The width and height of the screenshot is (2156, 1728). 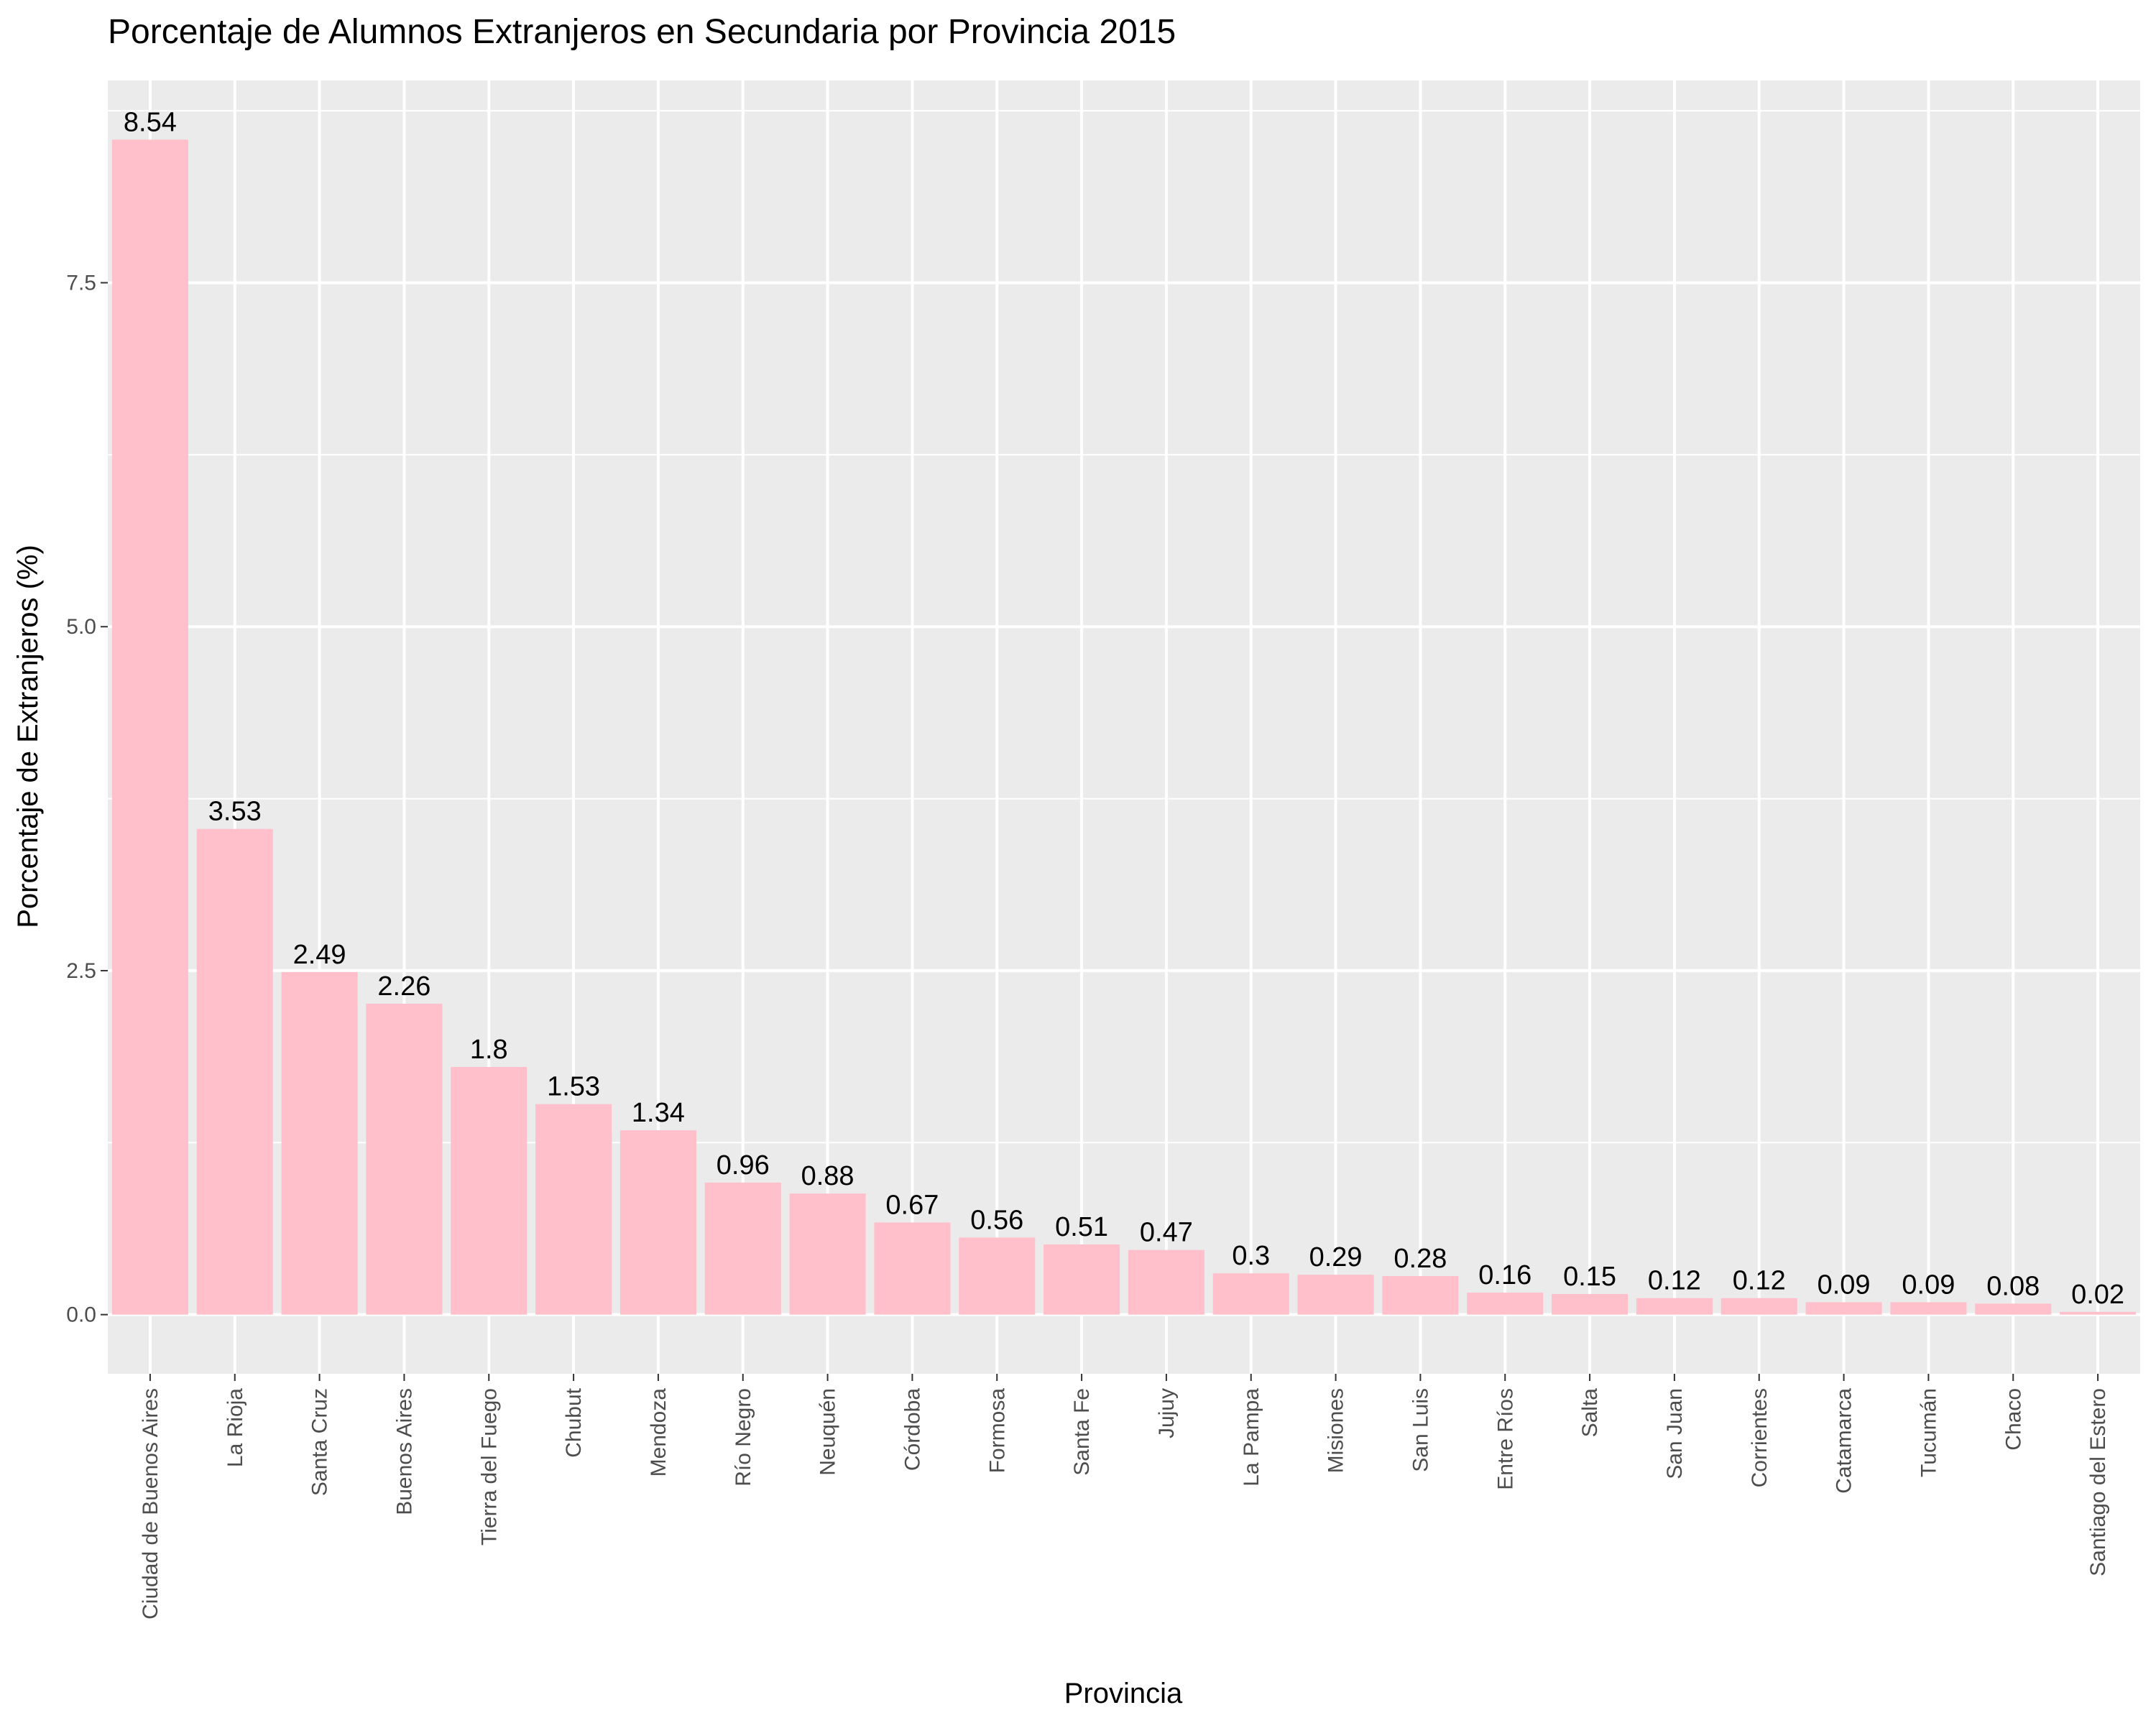 I want to click on x-tick-label: Corrientes, so click(x=1760, y=1438).